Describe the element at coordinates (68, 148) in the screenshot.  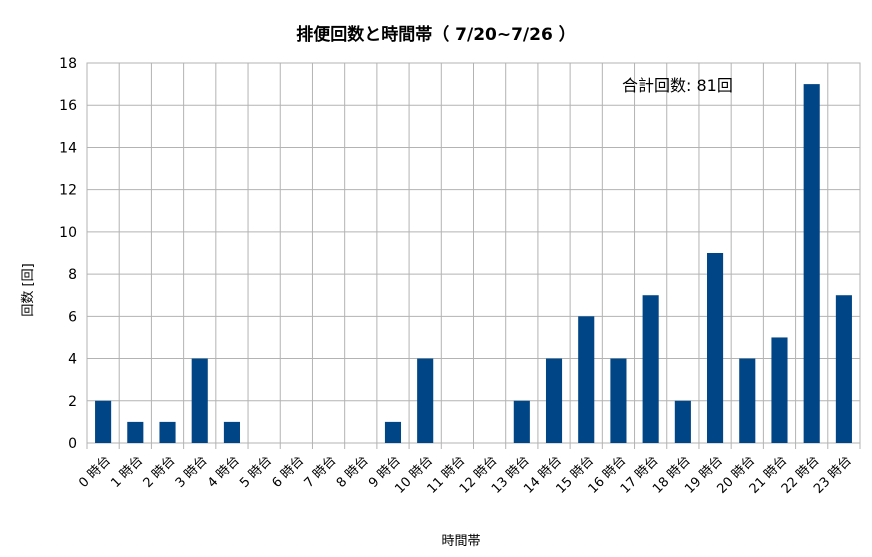
I see `y-tick-label: 14` at that location.